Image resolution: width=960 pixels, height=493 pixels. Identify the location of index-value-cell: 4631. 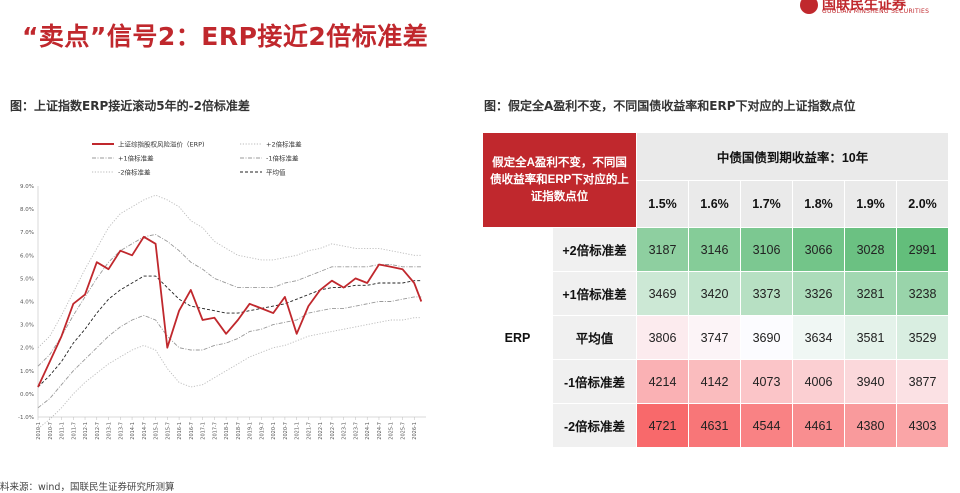
(715, 425).